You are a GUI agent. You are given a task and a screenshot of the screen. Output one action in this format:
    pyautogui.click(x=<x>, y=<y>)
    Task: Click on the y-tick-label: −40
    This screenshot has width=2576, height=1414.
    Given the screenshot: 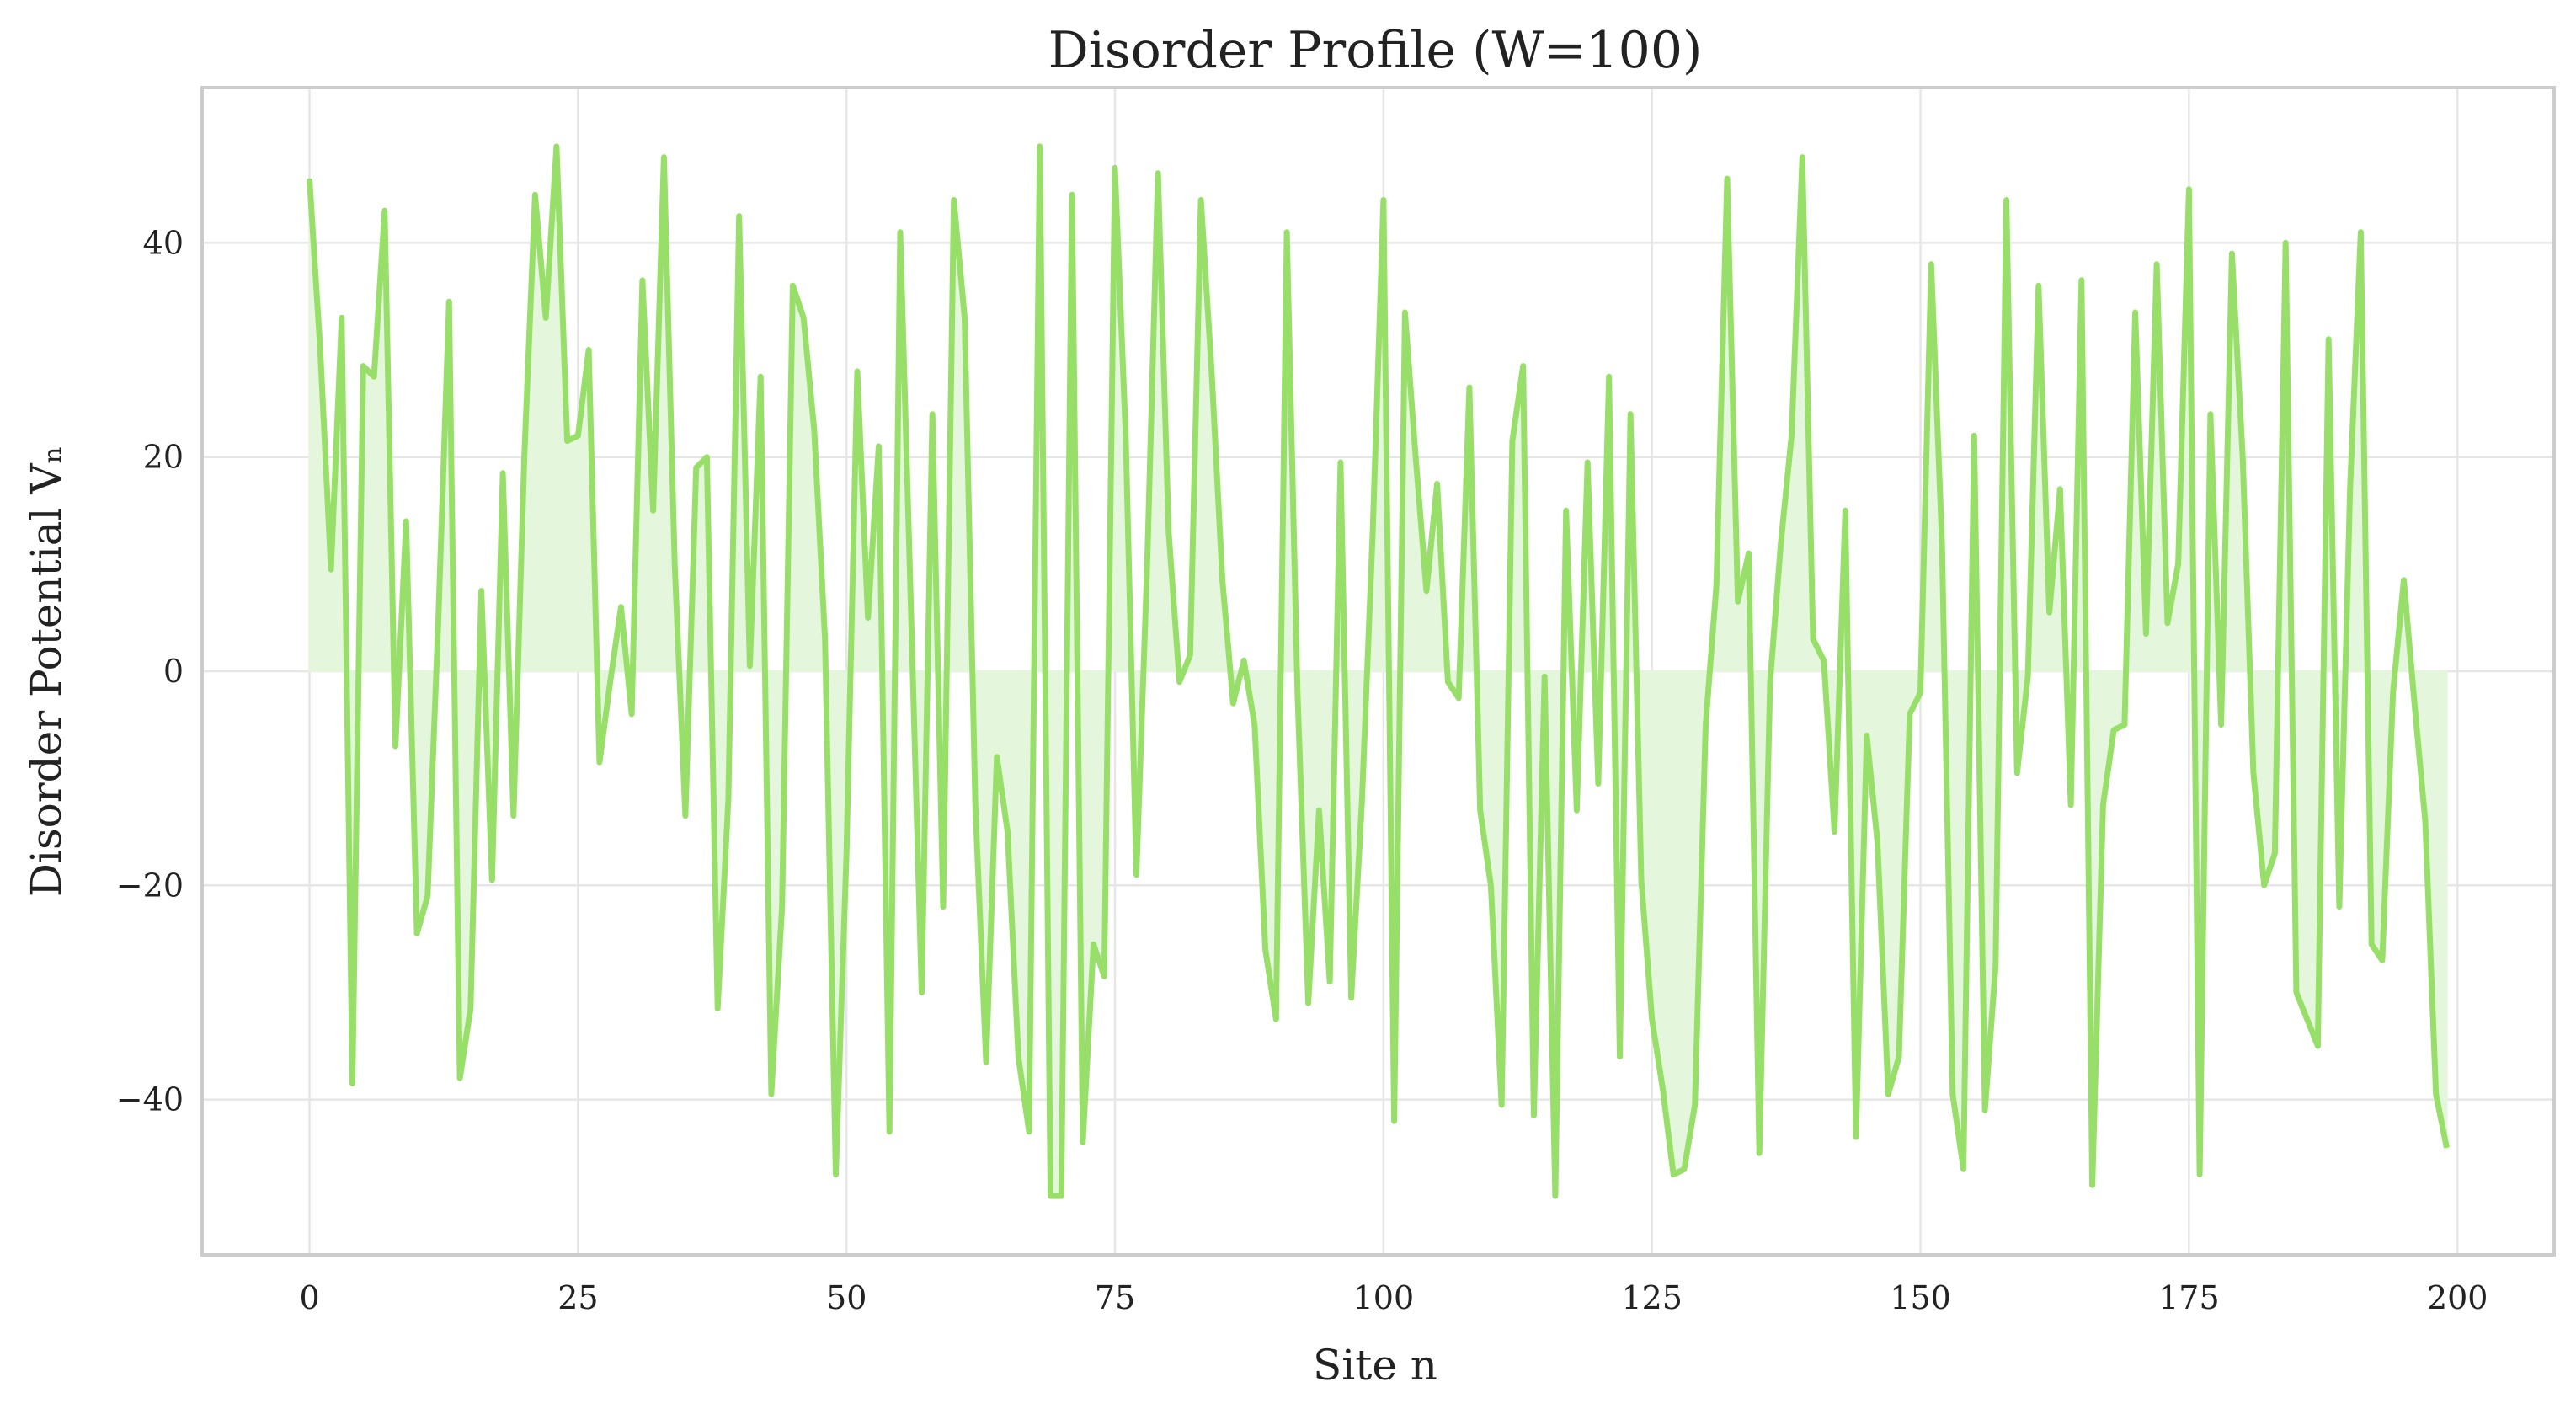 What is the action you would take?
    pyautogui.click(x=150, y=1099)
    